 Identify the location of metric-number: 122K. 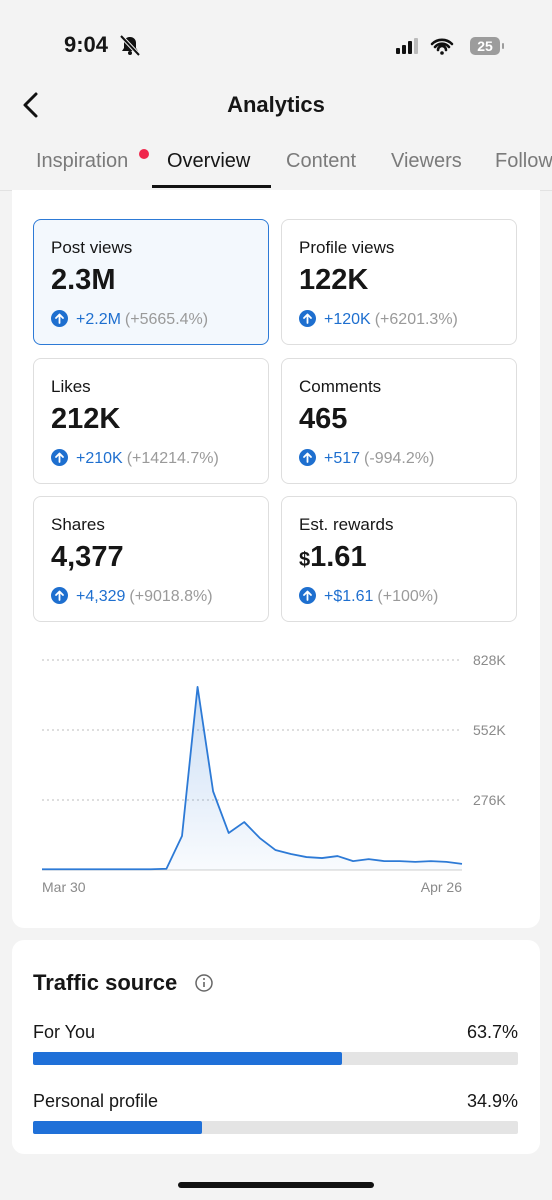
(334, 280).